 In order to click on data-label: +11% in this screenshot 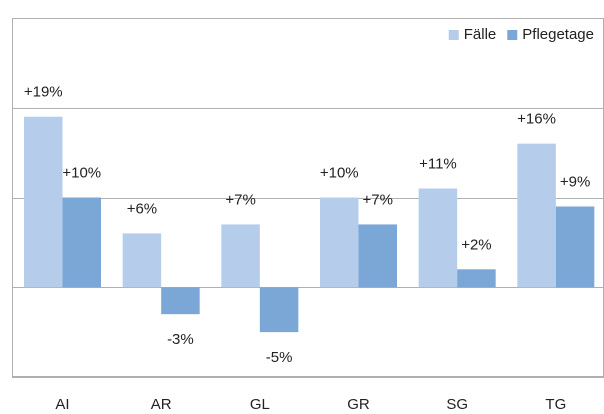, I will do `click(438, 163)`.